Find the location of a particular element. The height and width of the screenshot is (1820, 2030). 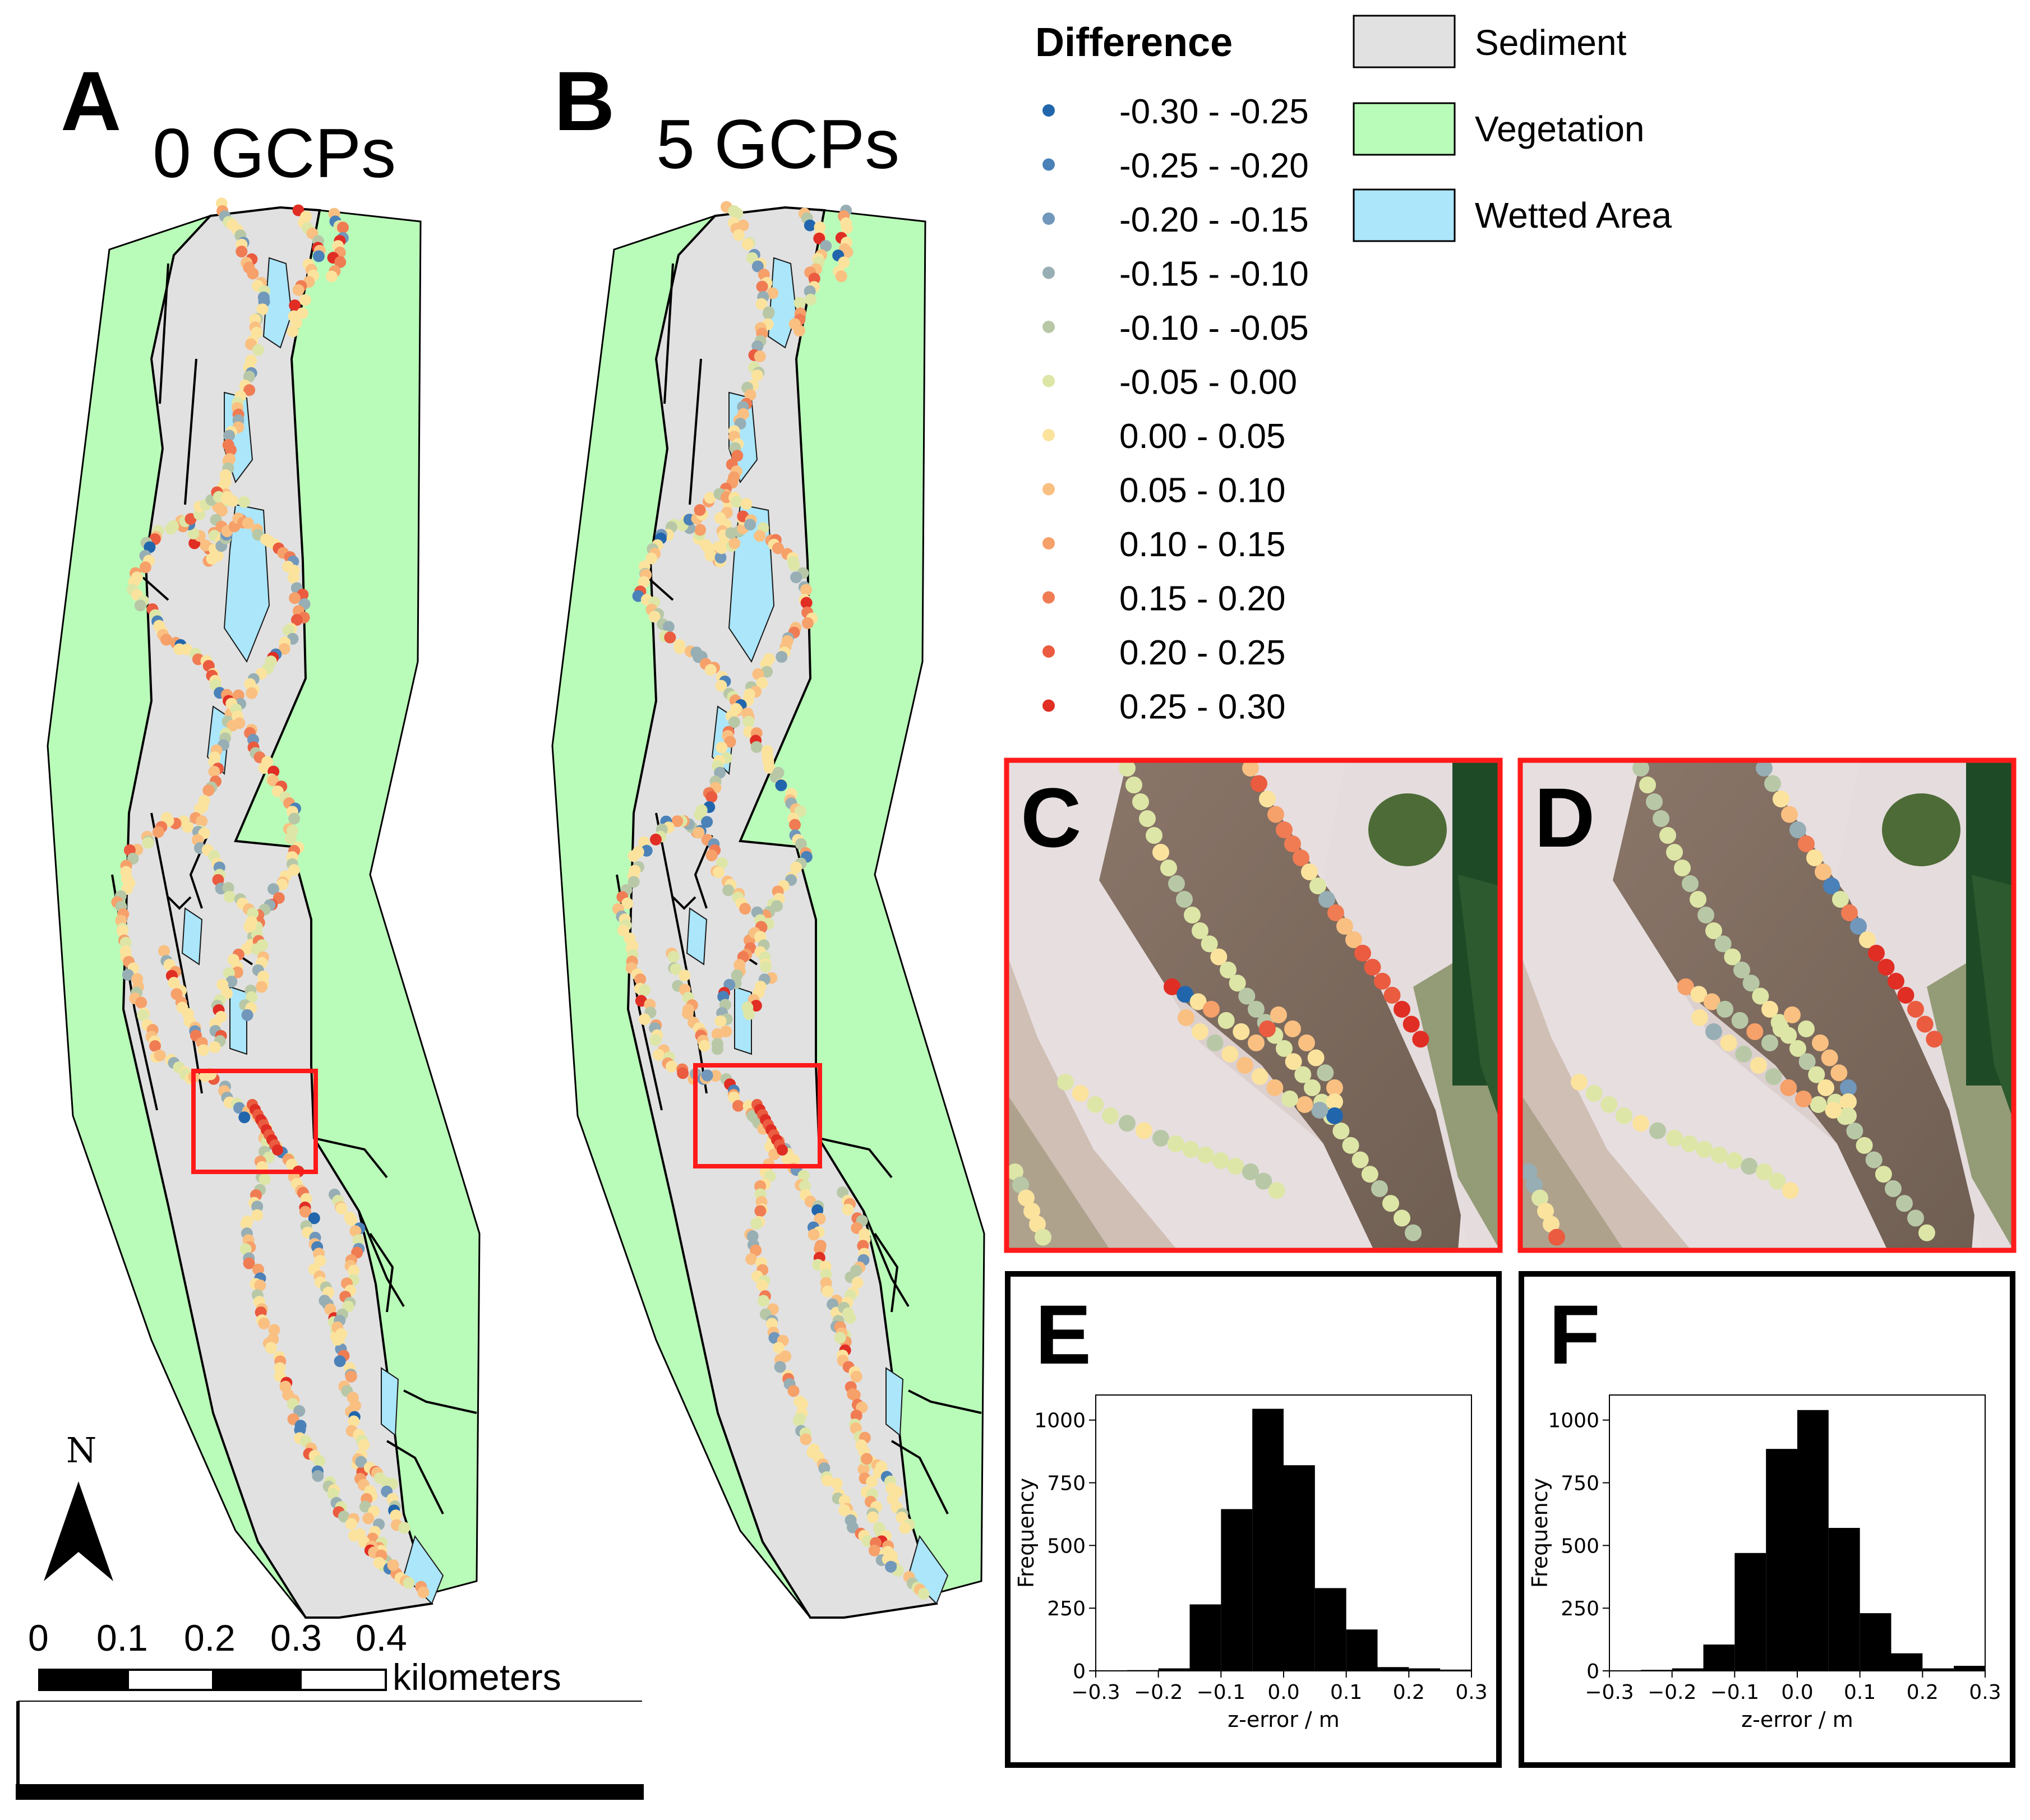

x-tick-label: 0.2 is located at coordinates (1409, 1693).